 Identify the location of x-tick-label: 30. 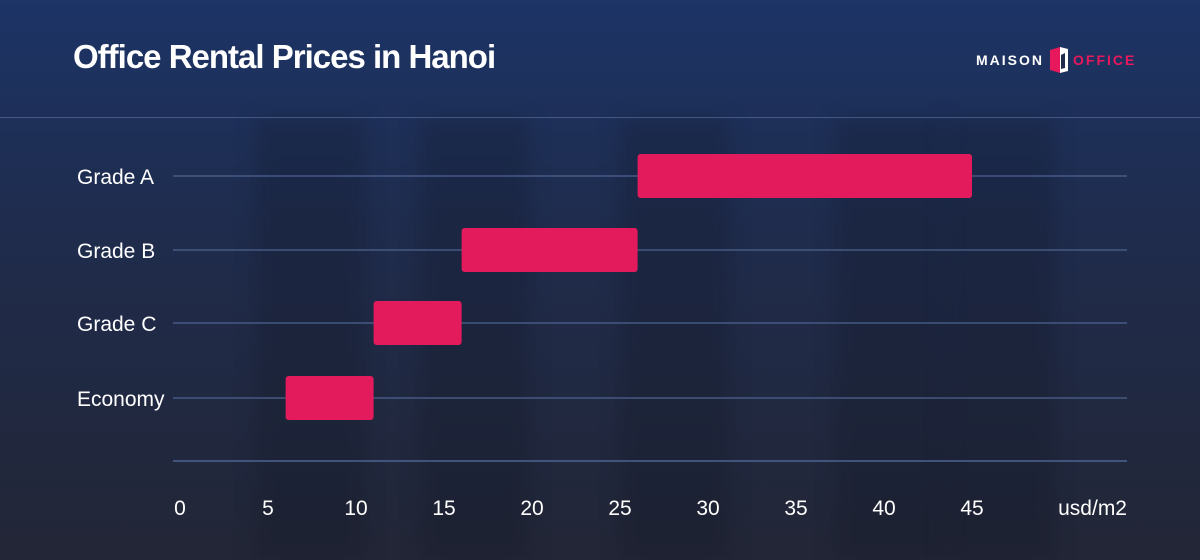
(707, 508).